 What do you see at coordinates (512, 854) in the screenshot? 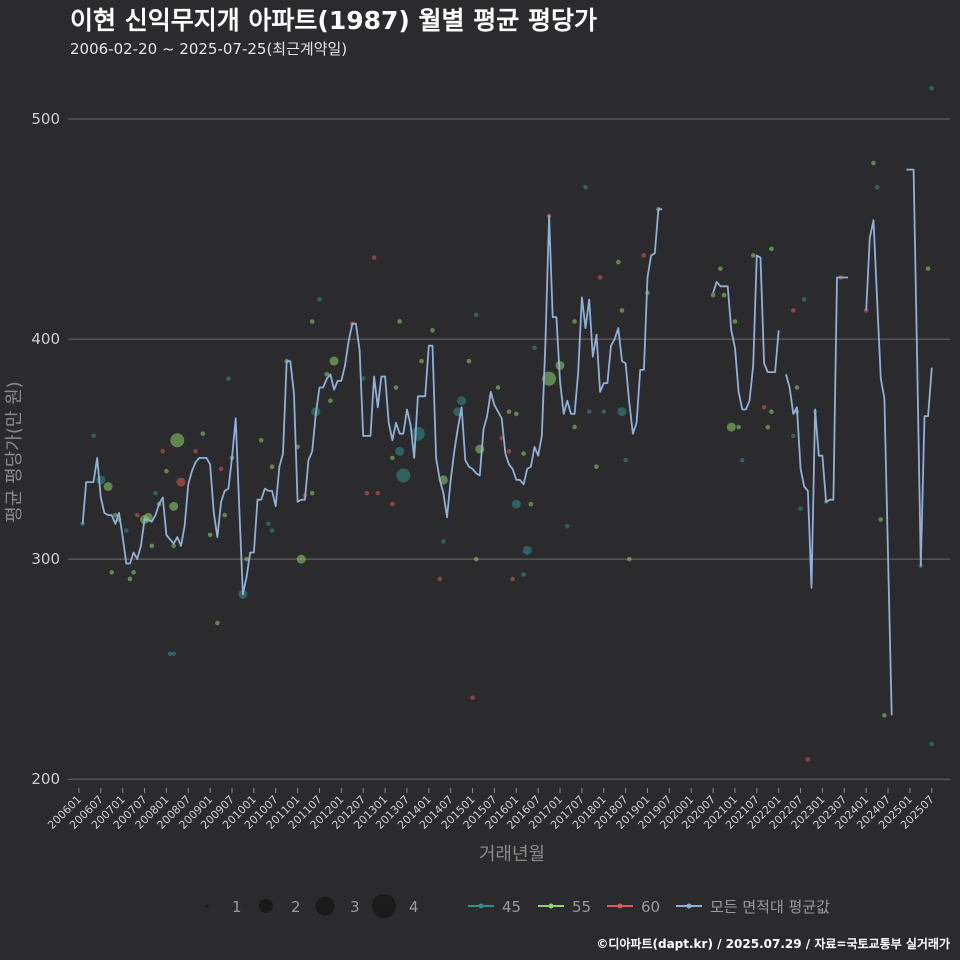
I see `x-axis-label: 거래년월` at bounding box center [512, 854].